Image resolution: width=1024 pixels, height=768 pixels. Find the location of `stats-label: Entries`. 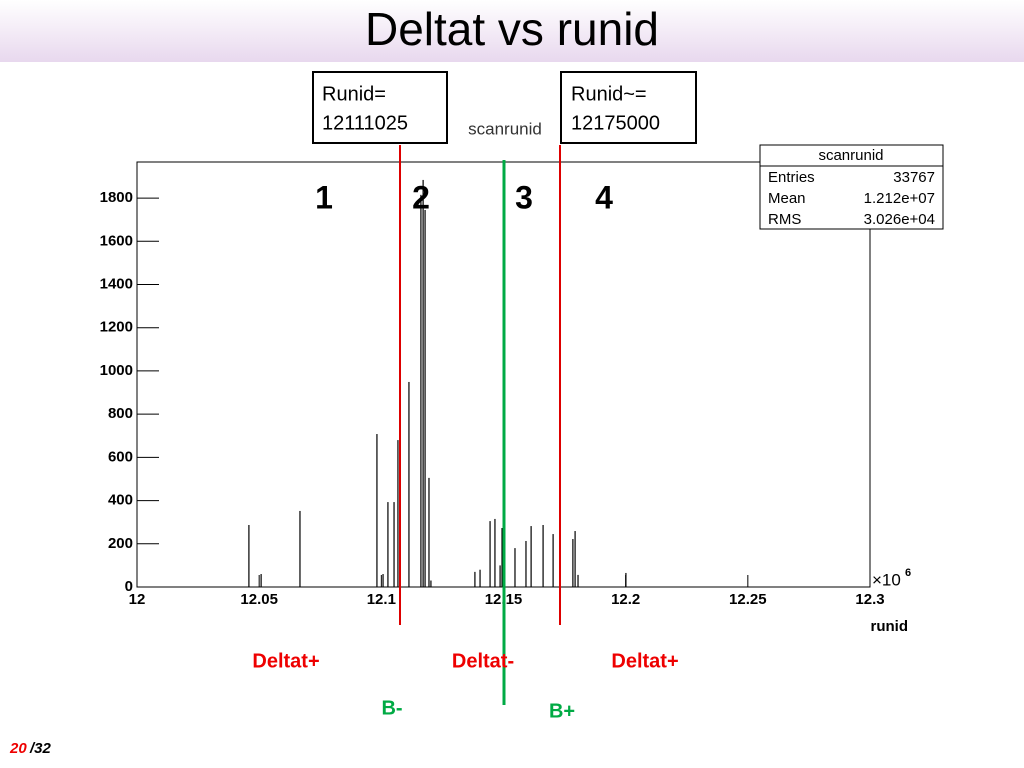

stats-label: Entries is located at coordinates (791, 177).